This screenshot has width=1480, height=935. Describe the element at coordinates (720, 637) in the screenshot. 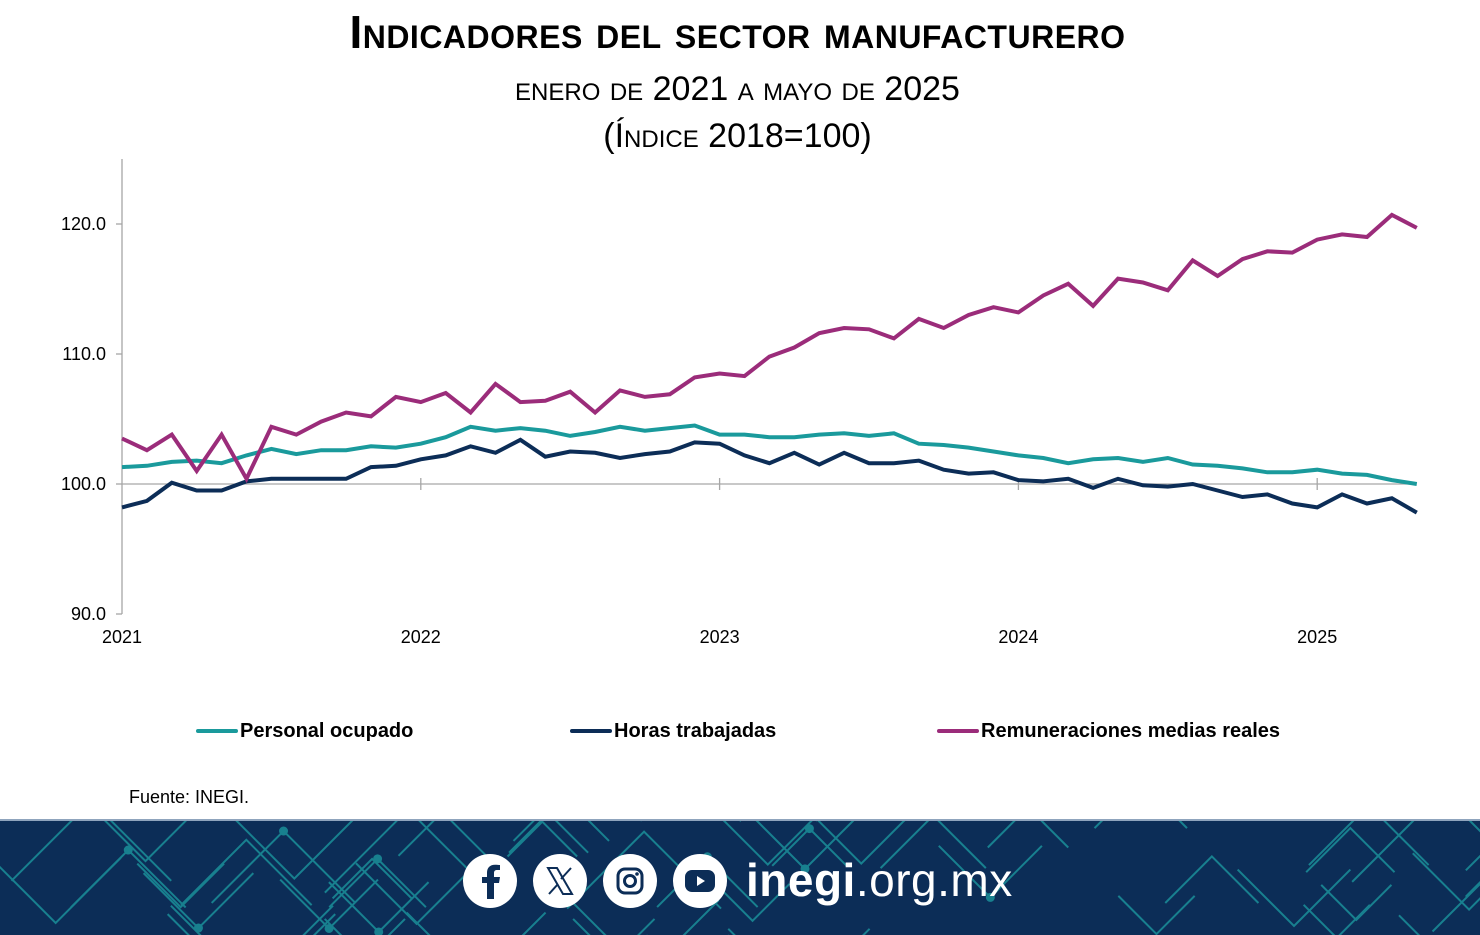

I see `x-tick-label: 2023` at that location.